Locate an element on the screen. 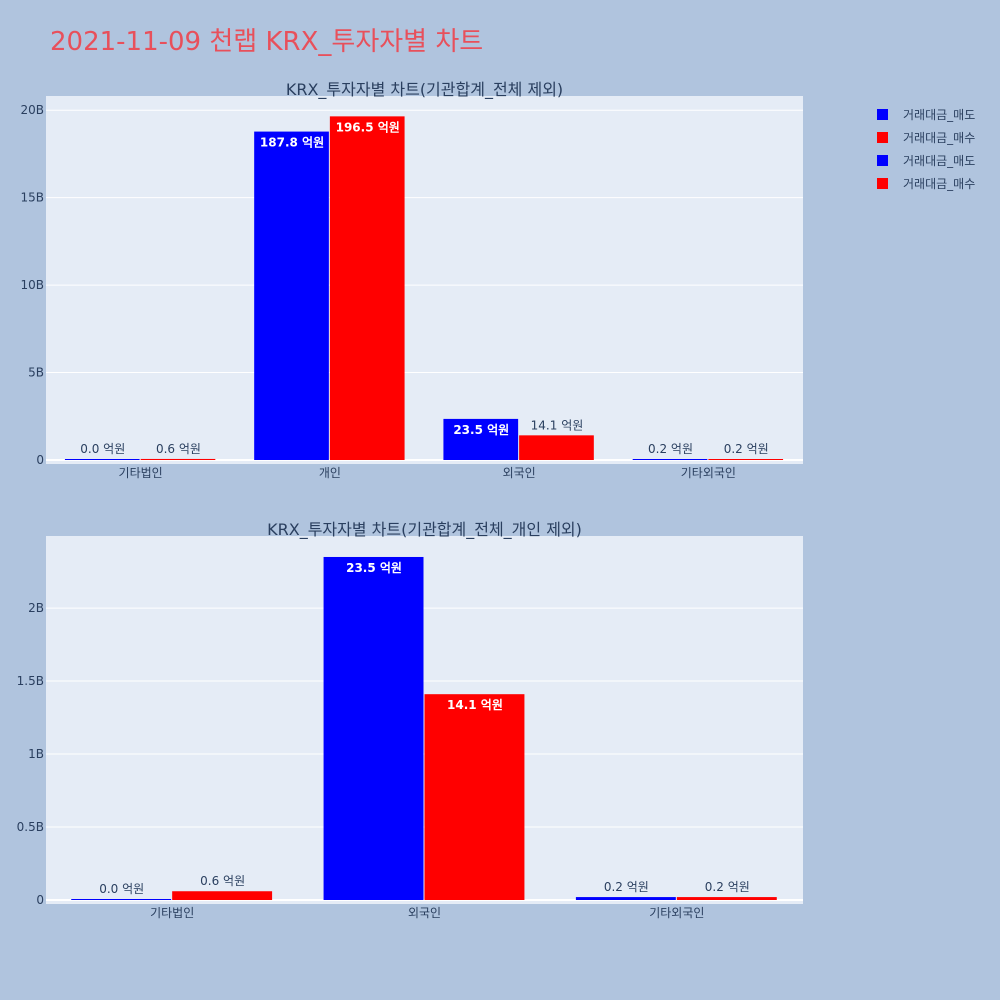 This screenshot has width=1000, height=1000. y-tick-label: 1.5B is located at coordinates (30, 681).